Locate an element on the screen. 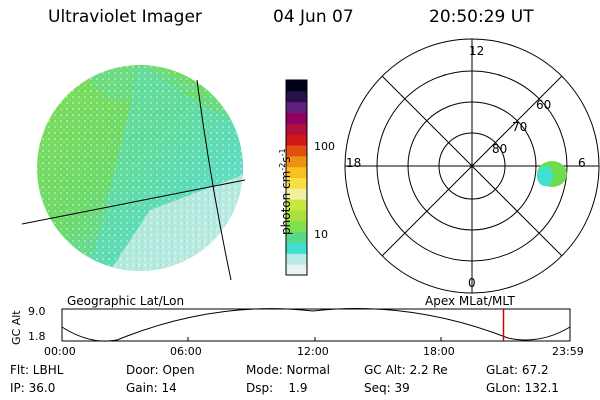  colorbar is located at coordinates (296, 177).